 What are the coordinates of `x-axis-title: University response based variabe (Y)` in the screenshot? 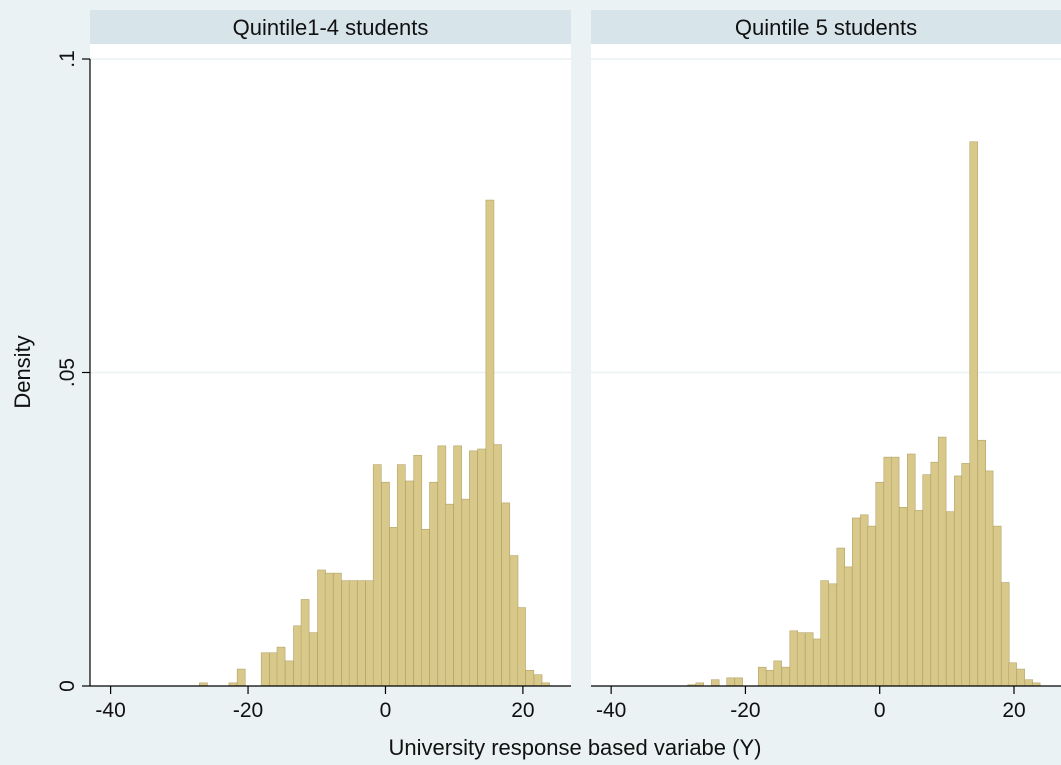 It's located at (575, 747).